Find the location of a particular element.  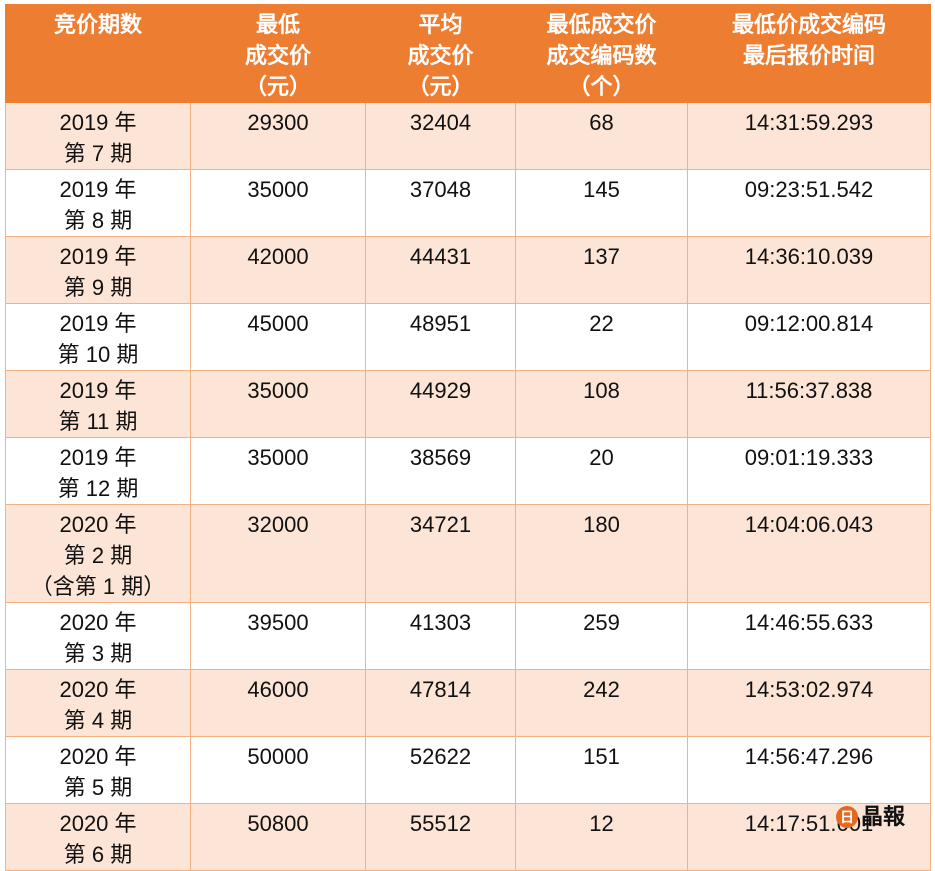

logo-badge: 日 is located at coordinates (847, 817).